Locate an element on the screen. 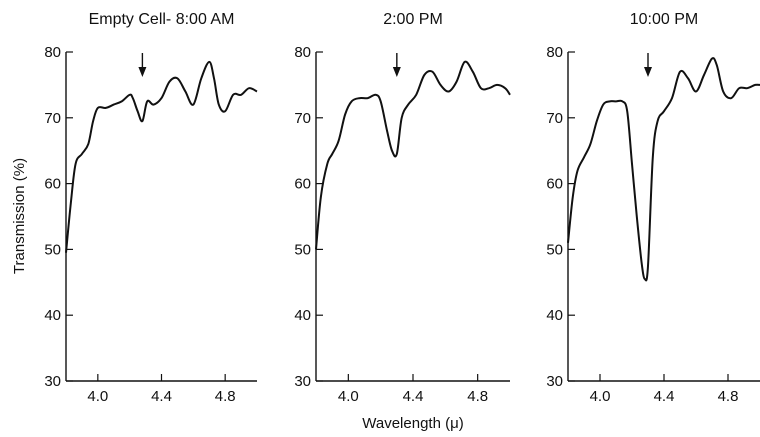  y-tick-label-1-30: 30 is located at coordinates (52, 381).